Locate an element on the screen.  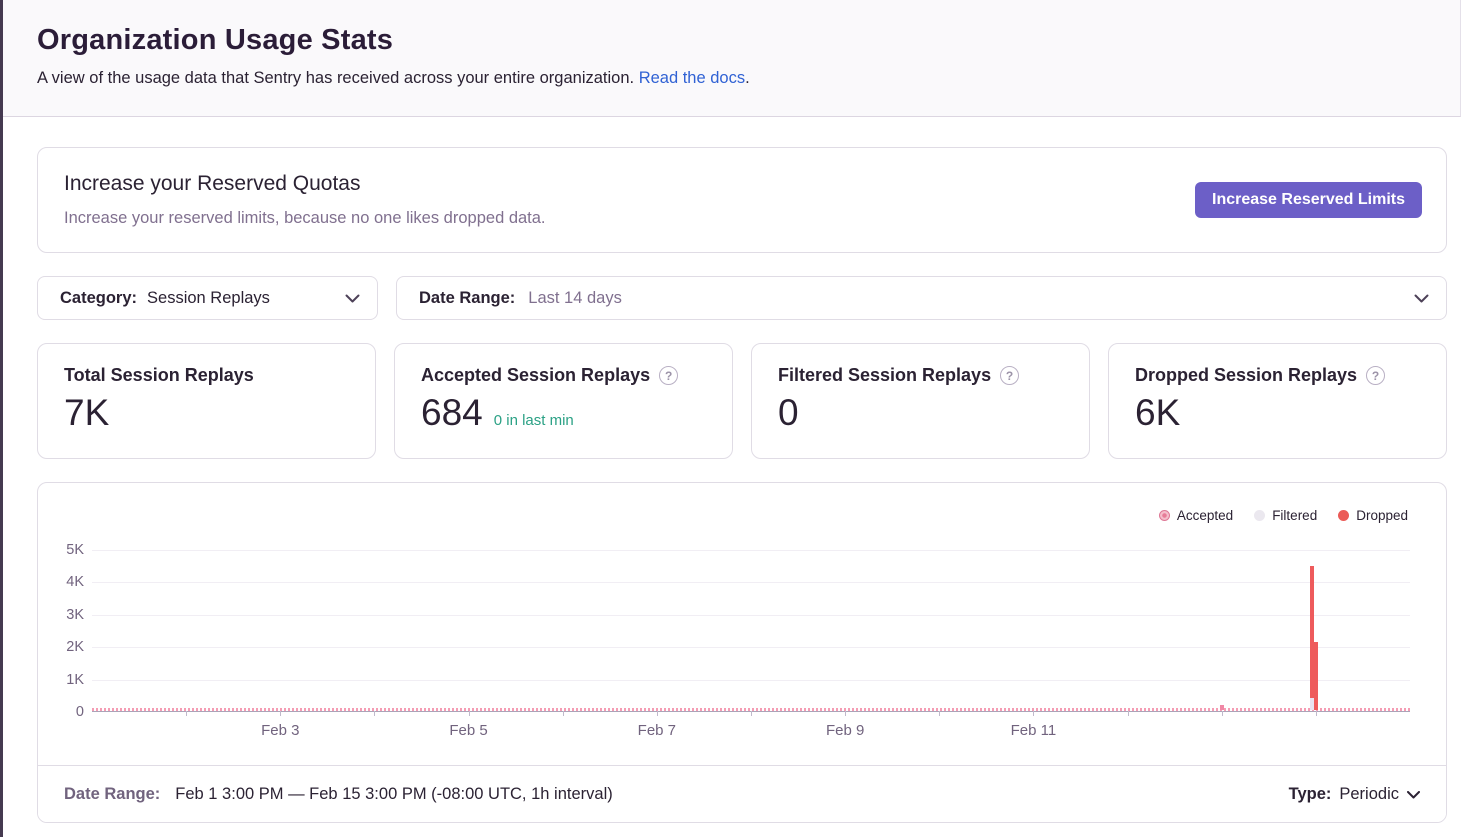
accepted-bar is located at coordinates (1221, 707).